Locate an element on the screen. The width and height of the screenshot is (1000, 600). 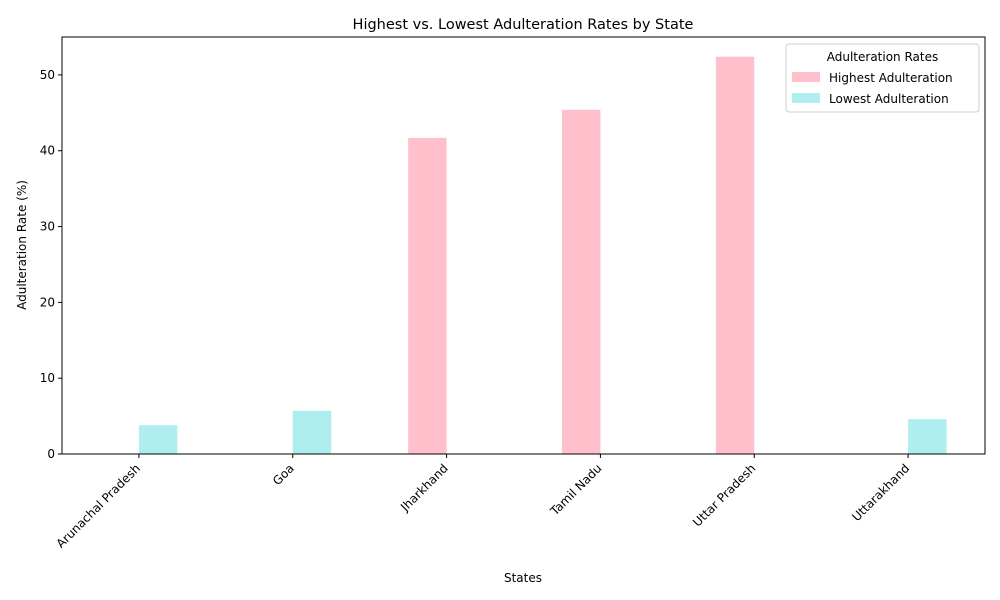
y-tick-label: 50 is located at coordinates (47, 75).